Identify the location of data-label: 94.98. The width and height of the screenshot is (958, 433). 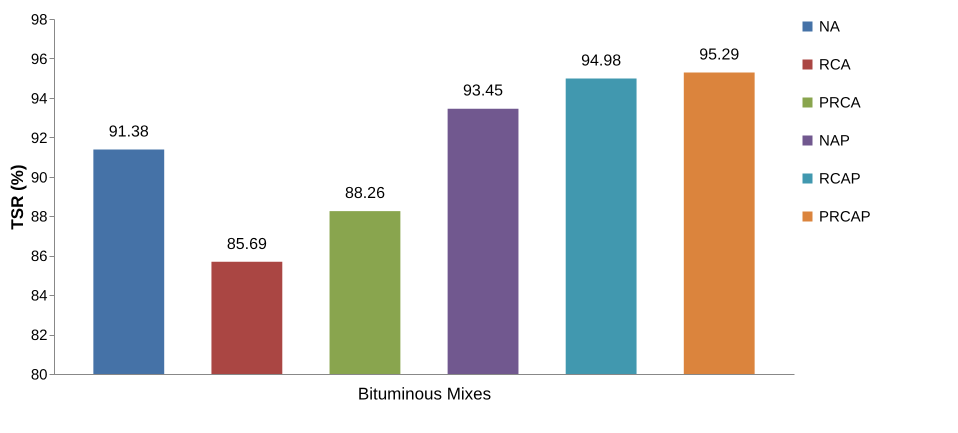
(601, 61).